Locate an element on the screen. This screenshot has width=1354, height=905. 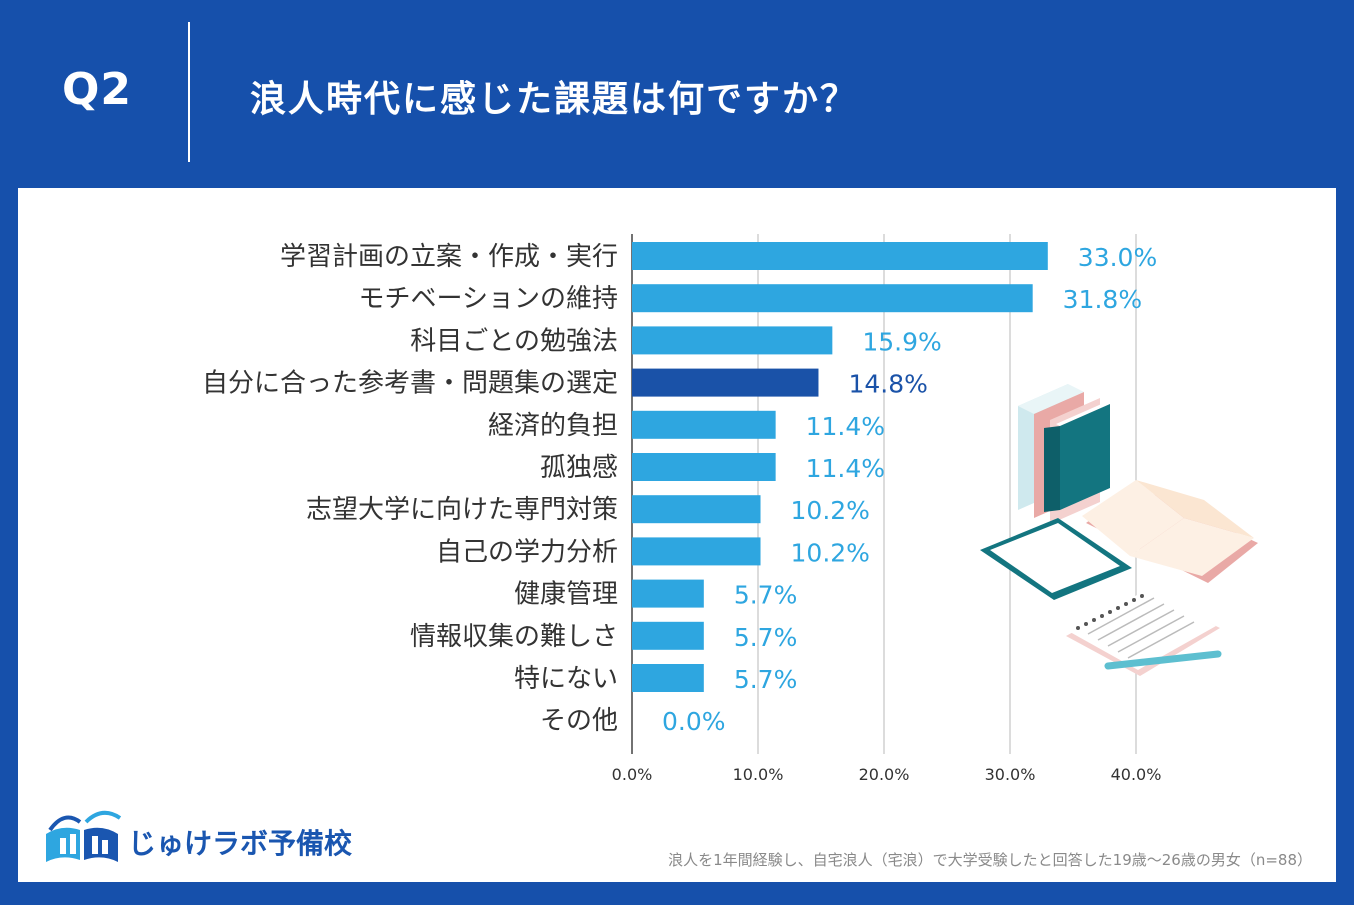
data-label: 15.9% is located at coordinates (901, 341).